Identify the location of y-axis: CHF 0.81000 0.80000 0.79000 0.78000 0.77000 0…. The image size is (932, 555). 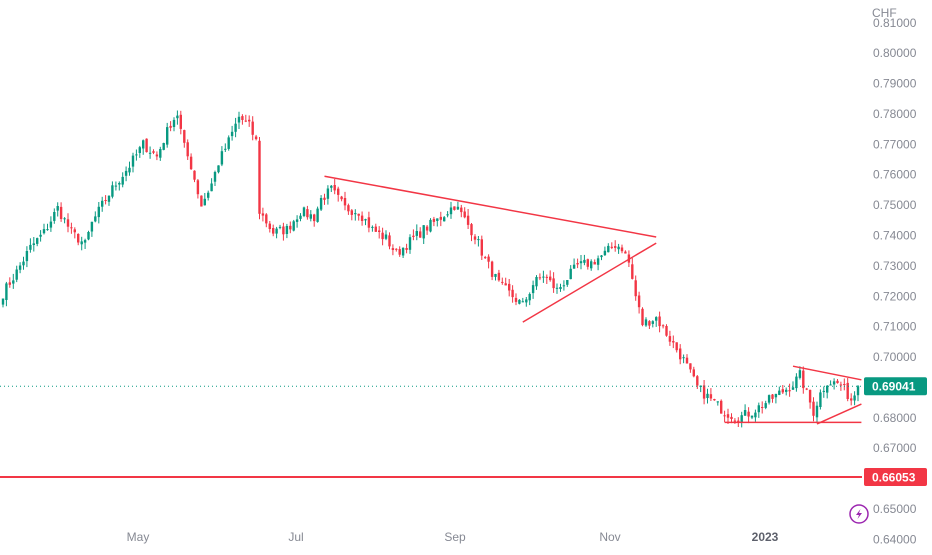
(894, 276).